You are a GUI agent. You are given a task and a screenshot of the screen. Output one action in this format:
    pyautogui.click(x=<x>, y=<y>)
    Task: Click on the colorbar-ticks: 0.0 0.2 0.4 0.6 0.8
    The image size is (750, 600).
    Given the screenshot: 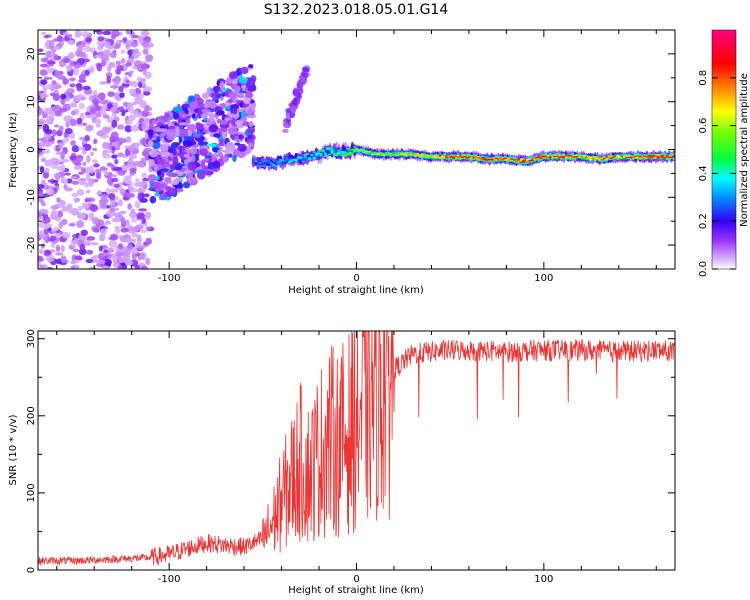 What is the action you would take?
    pyautogui.click(x=717, y=173)
    